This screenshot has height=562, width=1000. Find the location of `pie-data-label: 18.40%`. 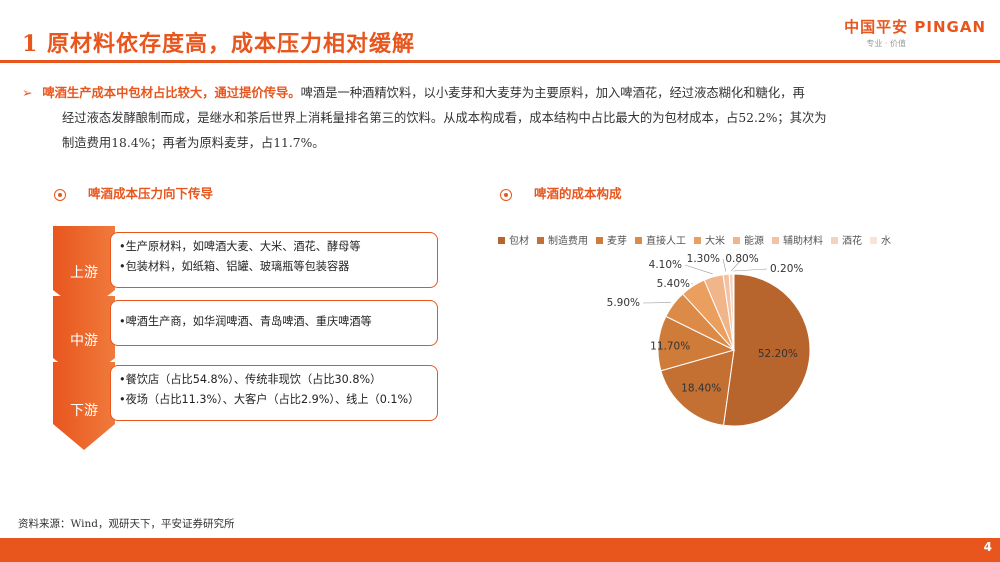

pie-data-label: 18.40% is located at coordinates (701, 389).